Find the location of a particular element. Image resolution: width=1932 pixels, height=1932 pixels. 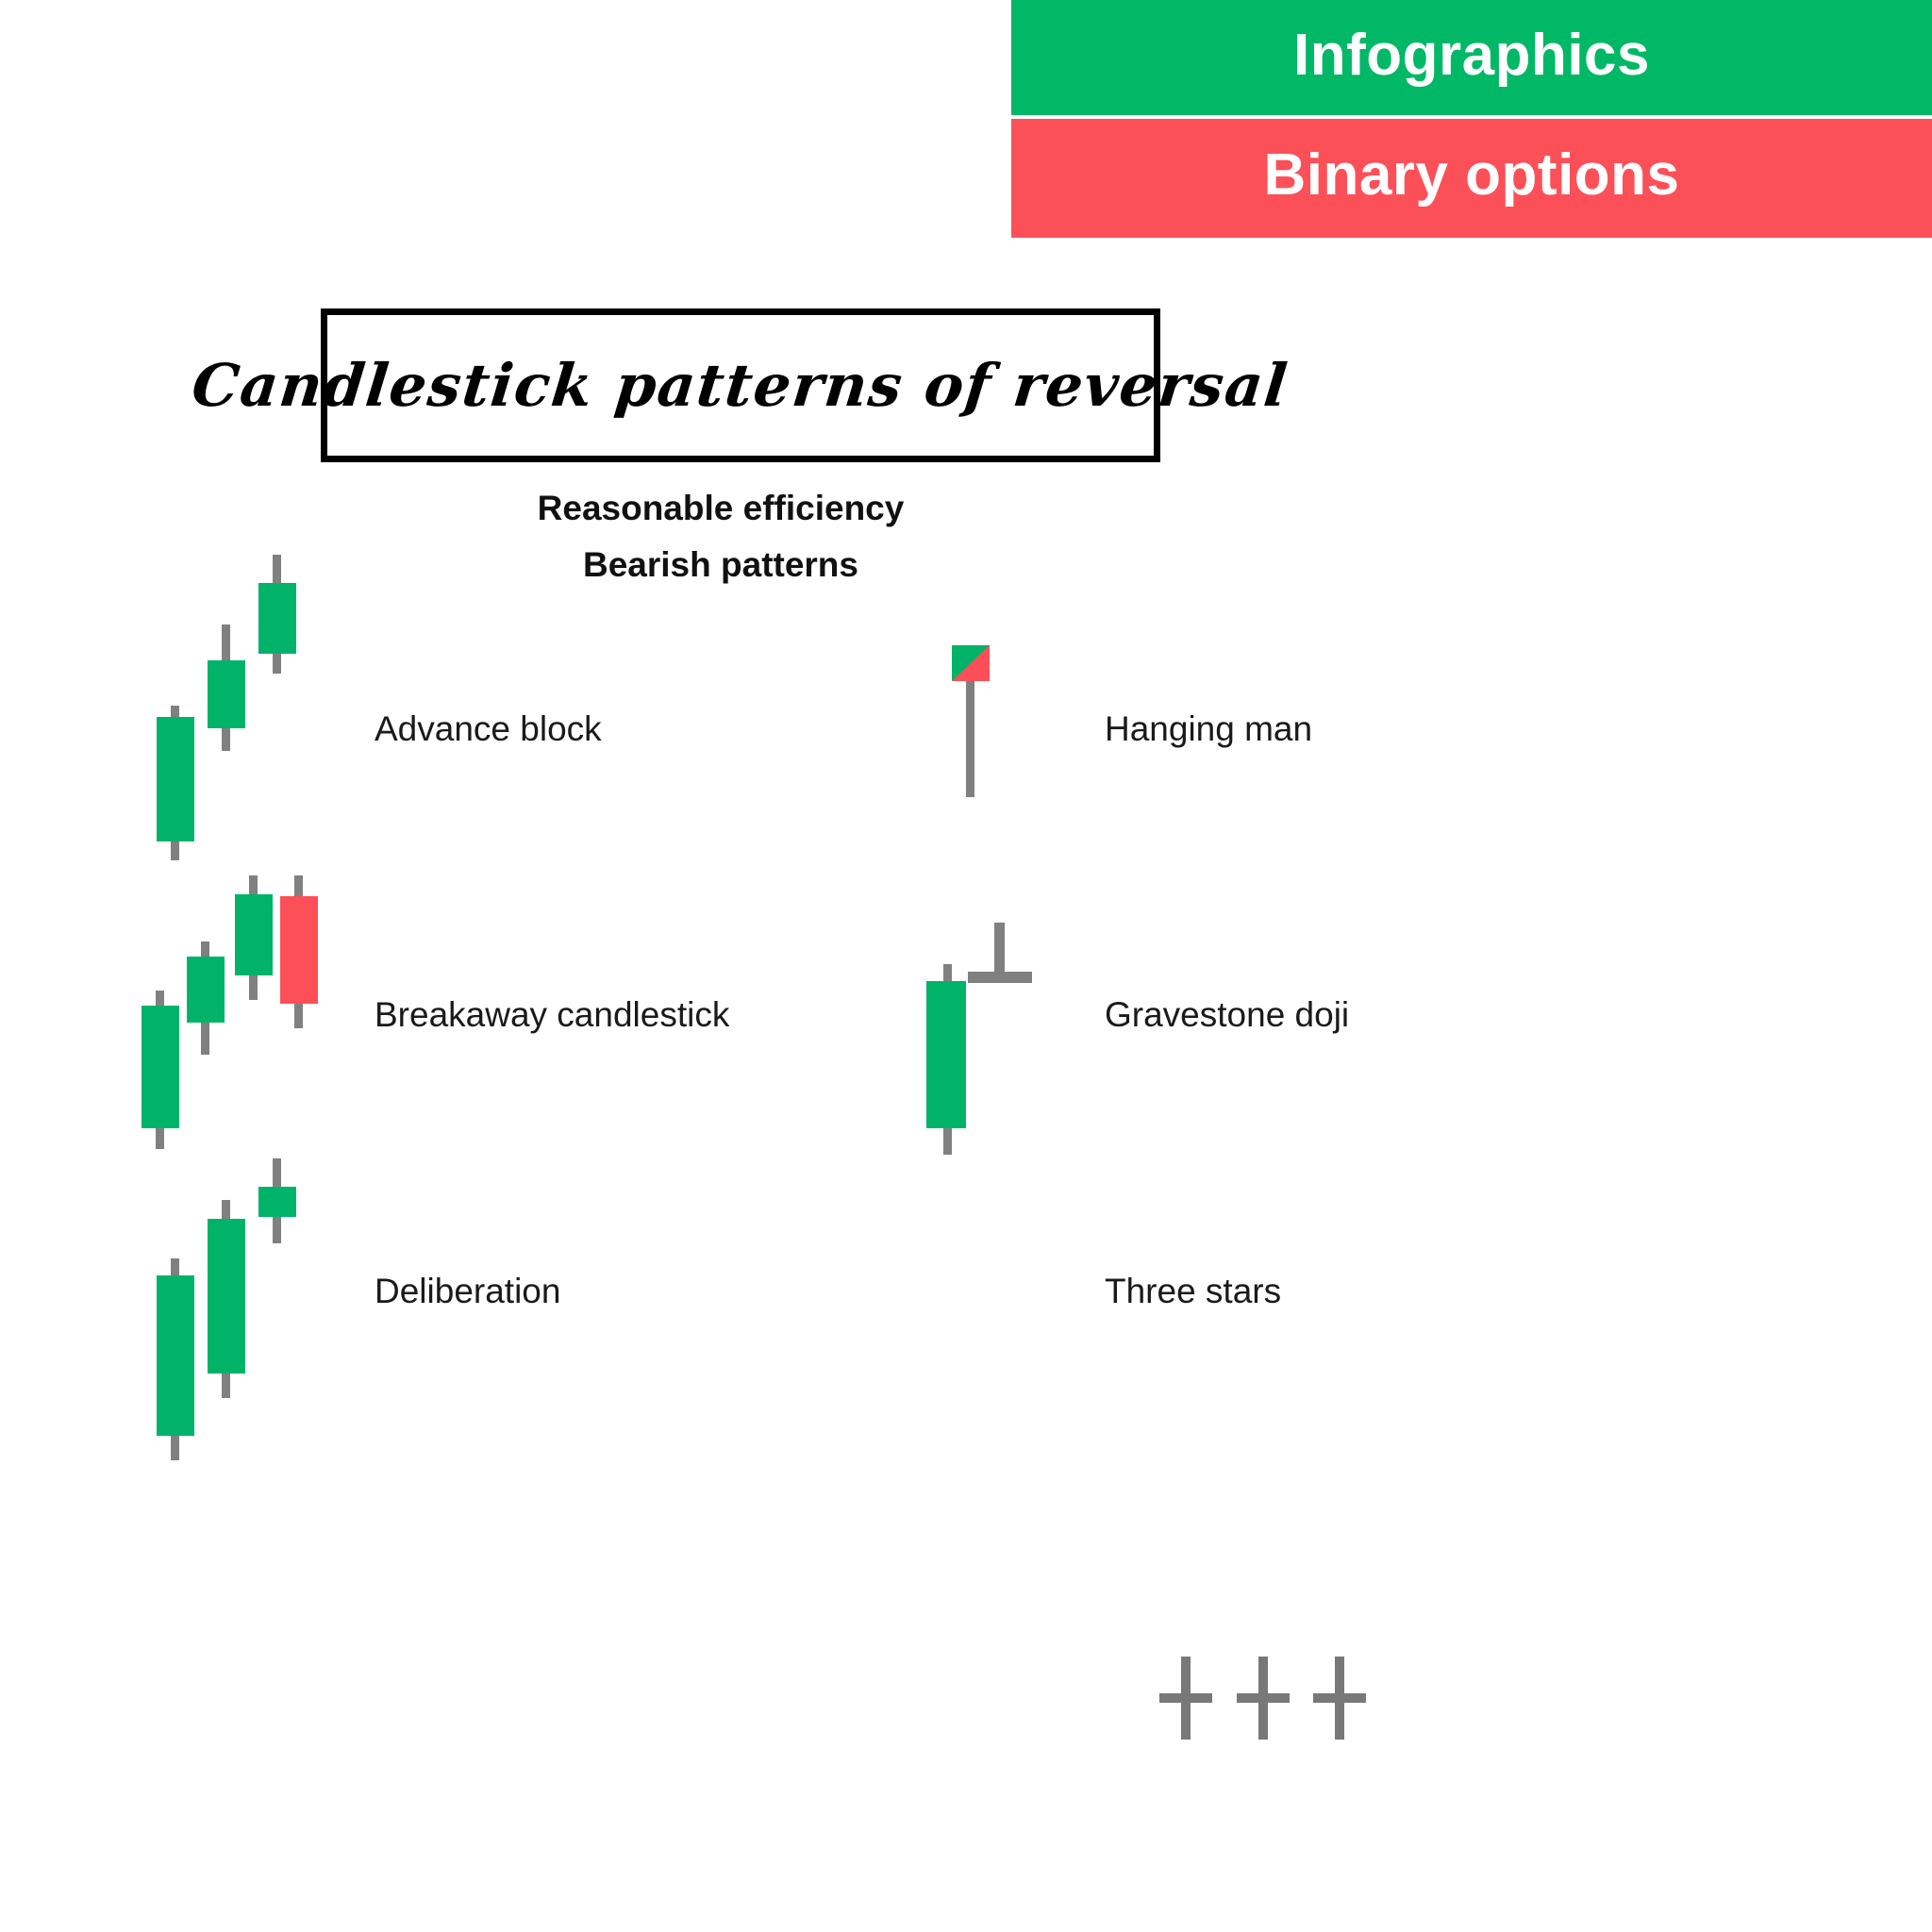

candle-body-bearish is located at coordinates (299, 950).